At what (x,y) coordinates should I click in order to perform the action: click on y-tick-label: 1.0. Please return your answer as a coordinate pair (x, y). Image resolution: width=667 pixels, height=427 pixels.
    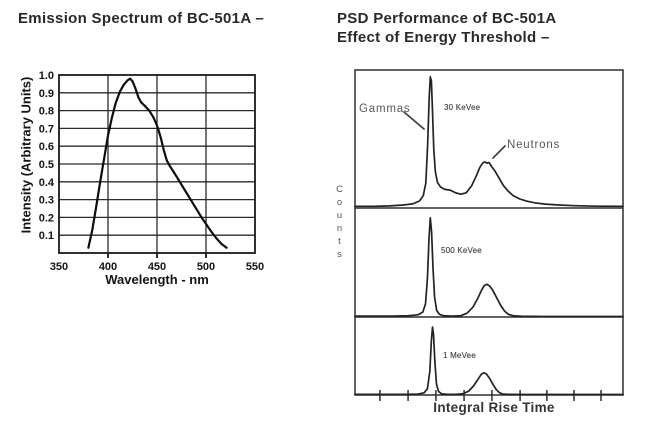
    Looking at the image, I should click on (46, 76).